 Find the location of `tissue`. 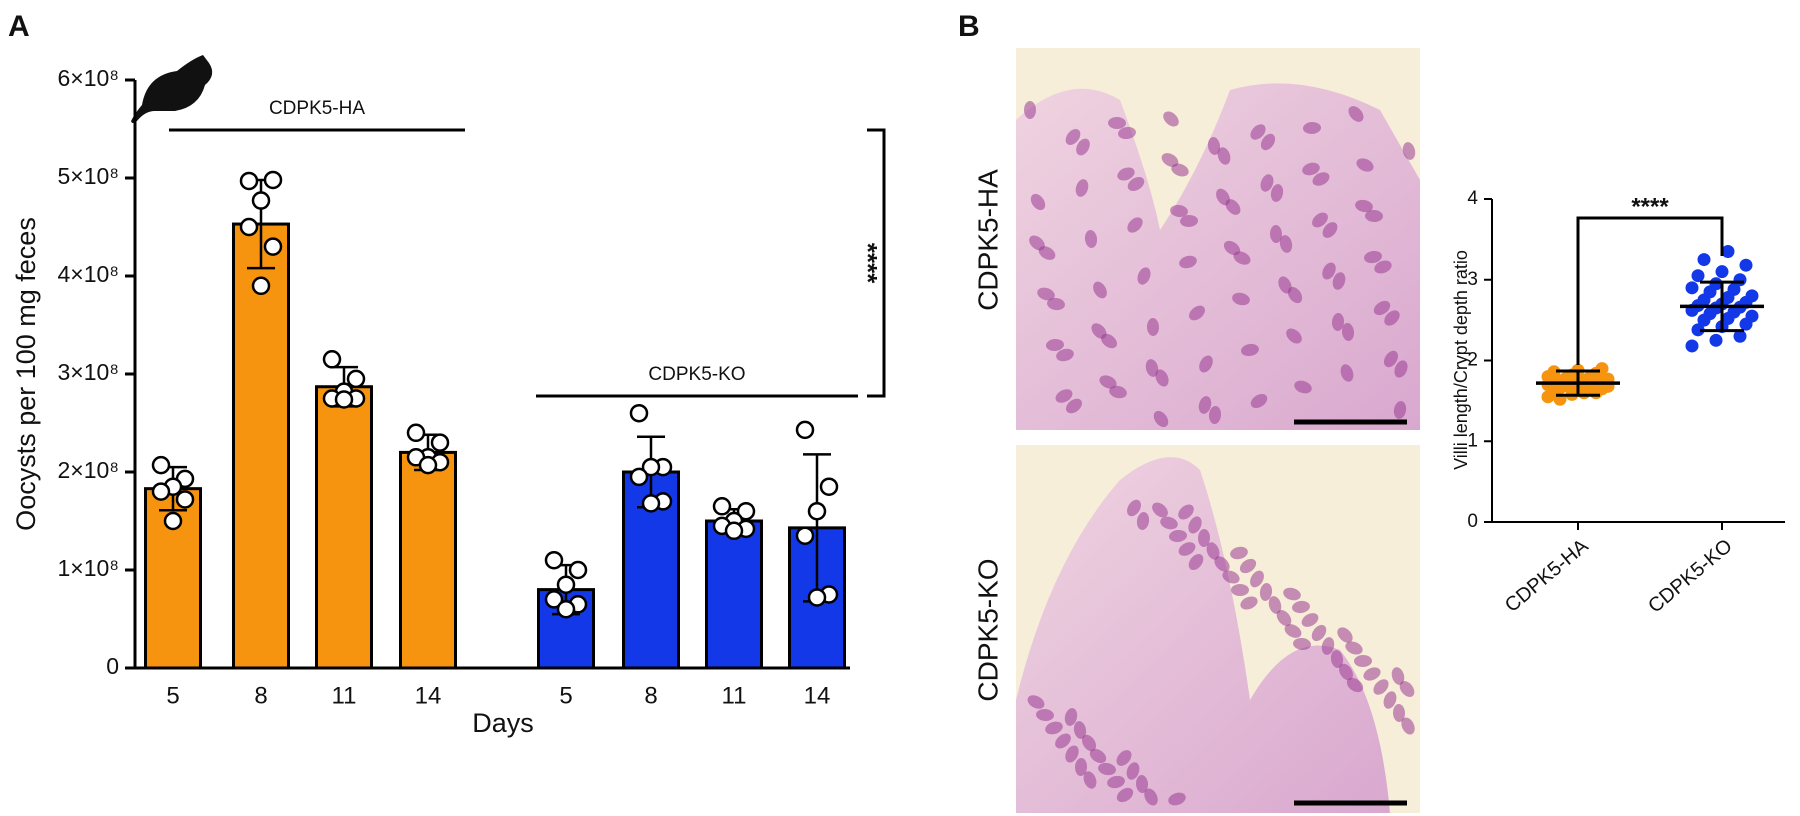

tissue is located at coordinates (1203, 635).